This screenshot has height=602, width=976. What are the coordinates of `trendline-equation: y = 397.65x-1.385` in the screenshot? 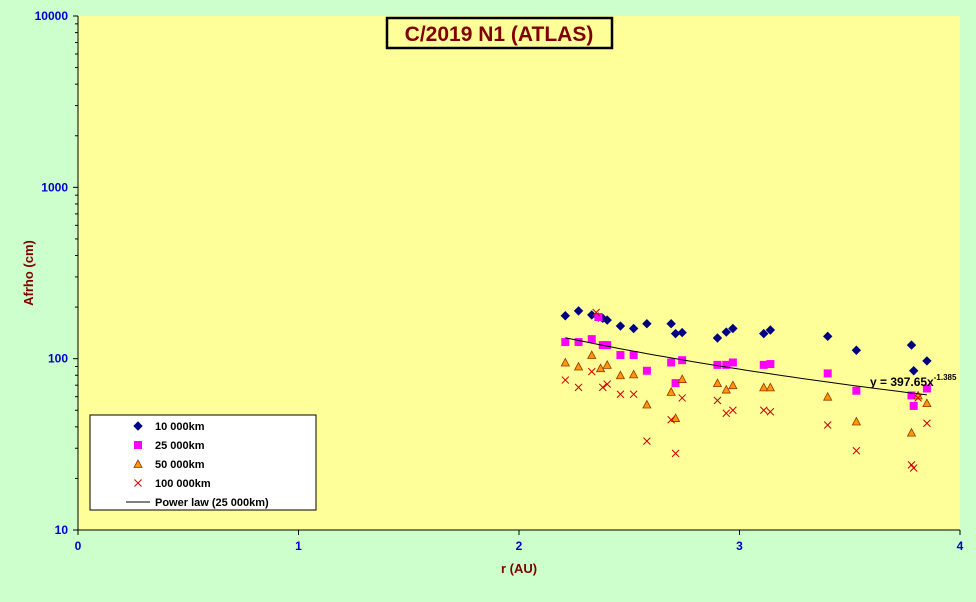 It's located at (913, 381).